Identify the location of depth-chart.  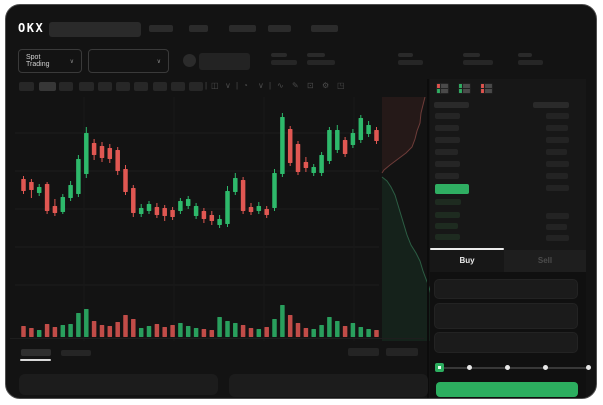
(406, 219).